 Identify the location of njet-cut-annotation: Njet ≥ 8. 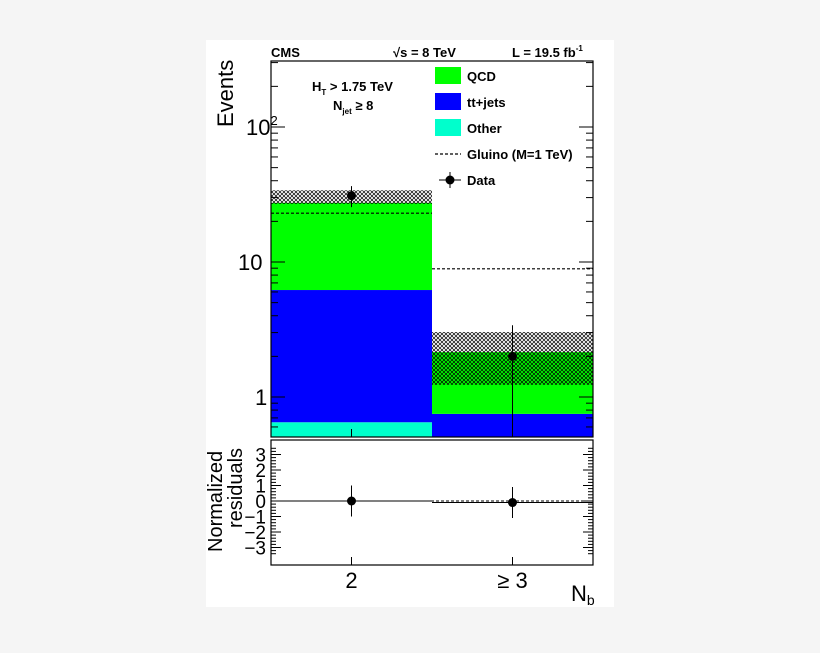
(353, 107).